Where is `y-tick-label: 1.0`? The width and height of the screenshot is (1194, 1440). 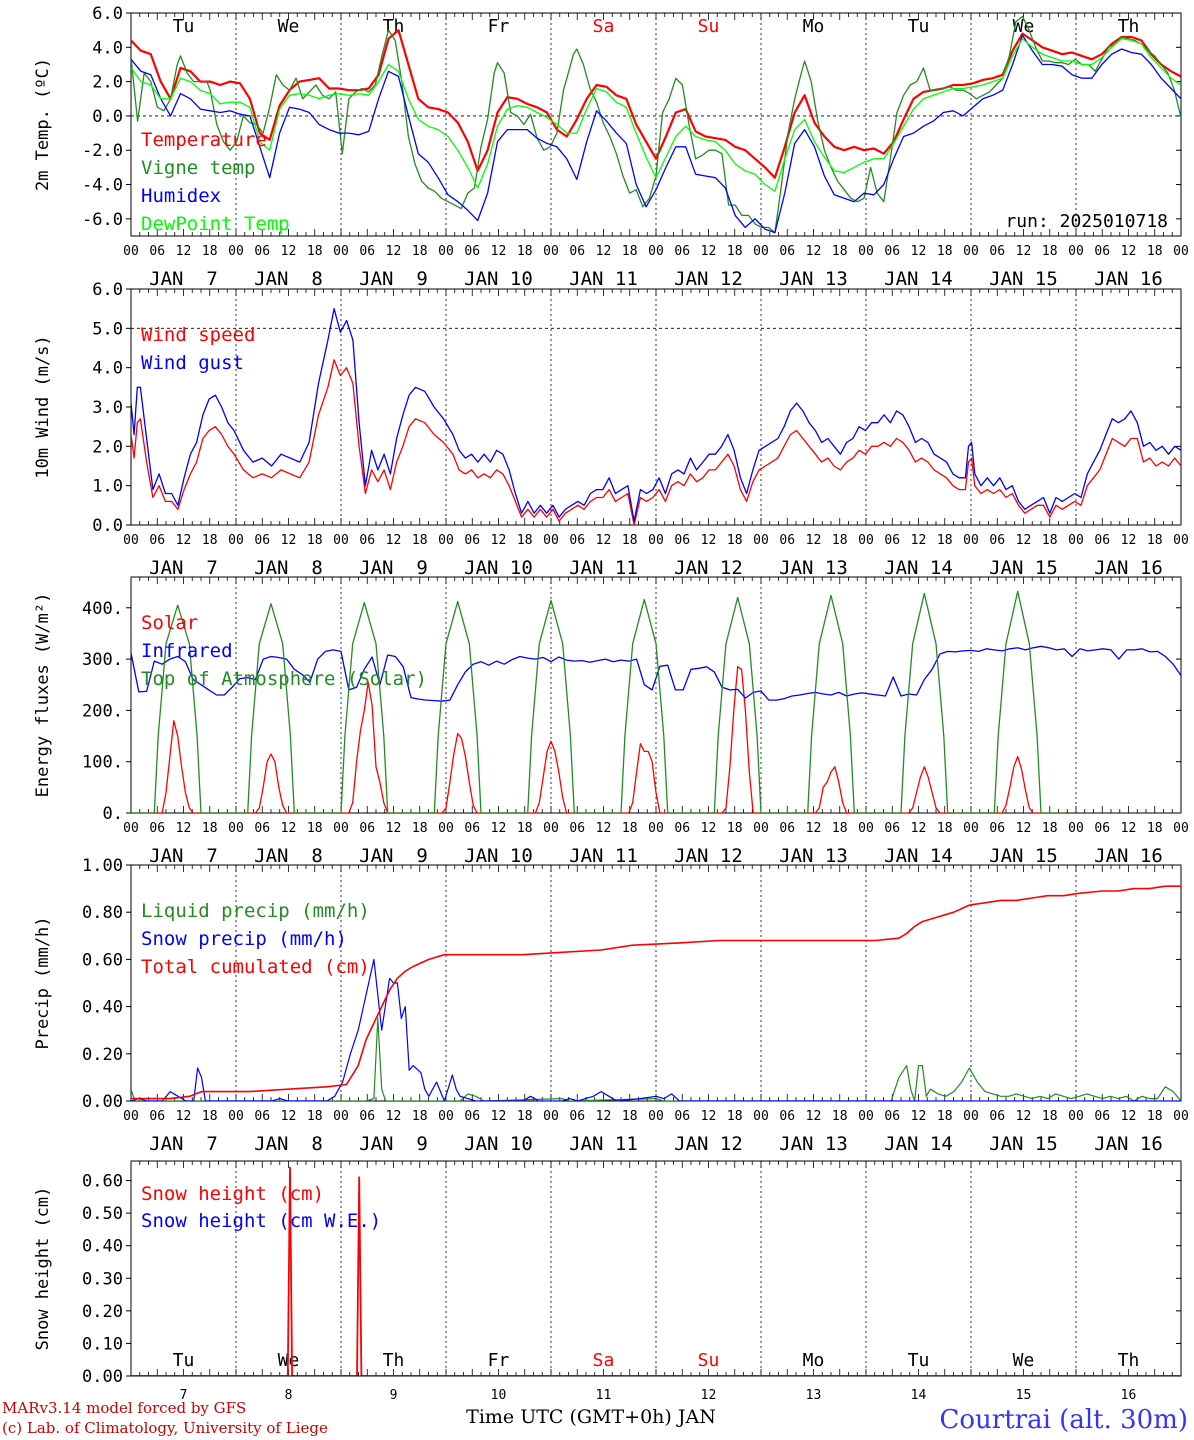 y-tick-label: 1.0 is located at coordinates (107, 487).